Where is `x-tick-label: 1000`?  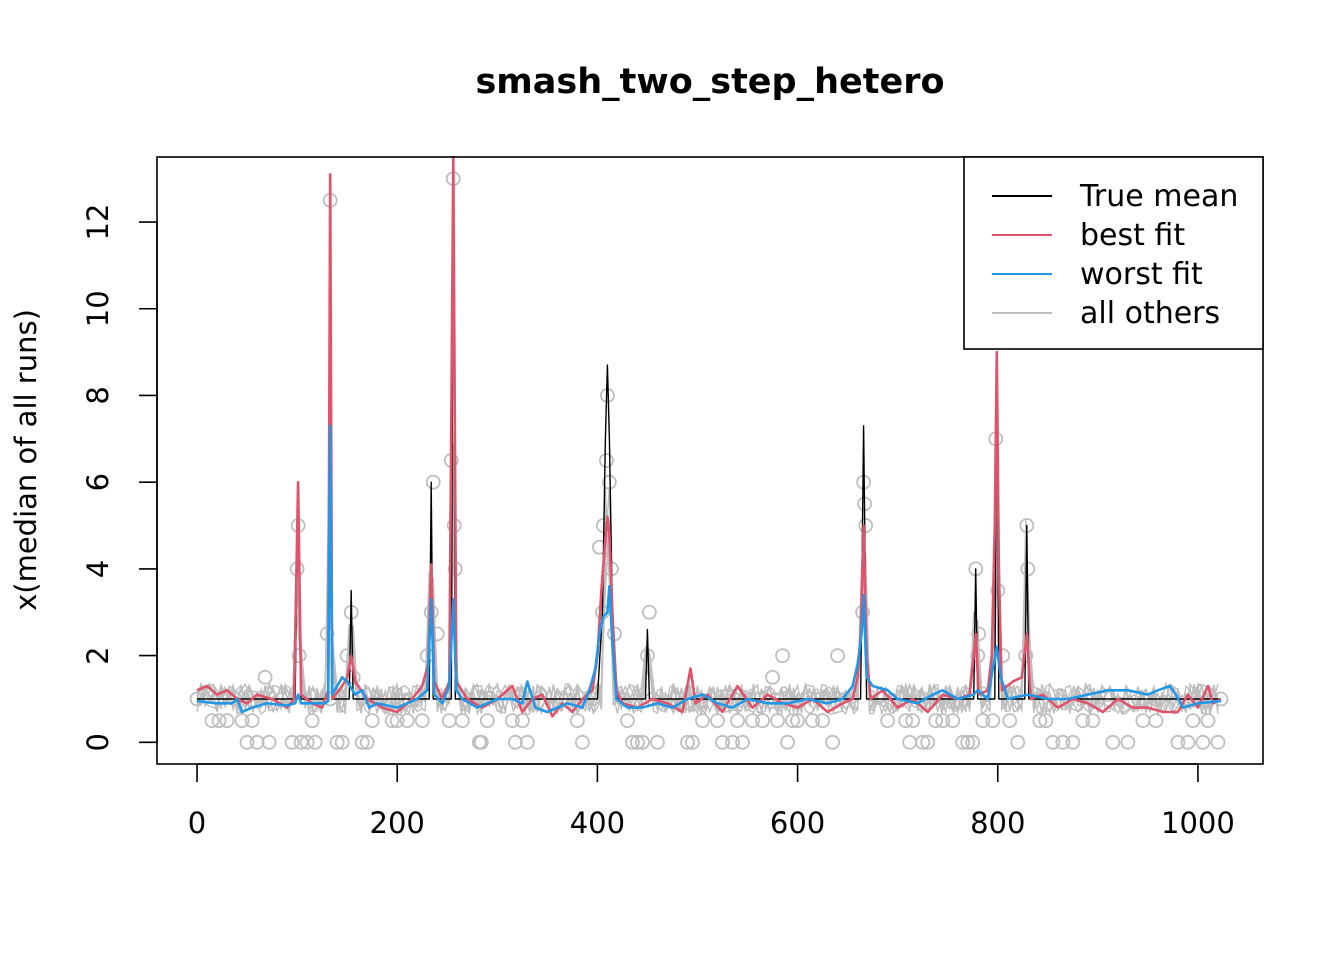
x-tick-label: 1000 is located at coordinates (1198, 823).